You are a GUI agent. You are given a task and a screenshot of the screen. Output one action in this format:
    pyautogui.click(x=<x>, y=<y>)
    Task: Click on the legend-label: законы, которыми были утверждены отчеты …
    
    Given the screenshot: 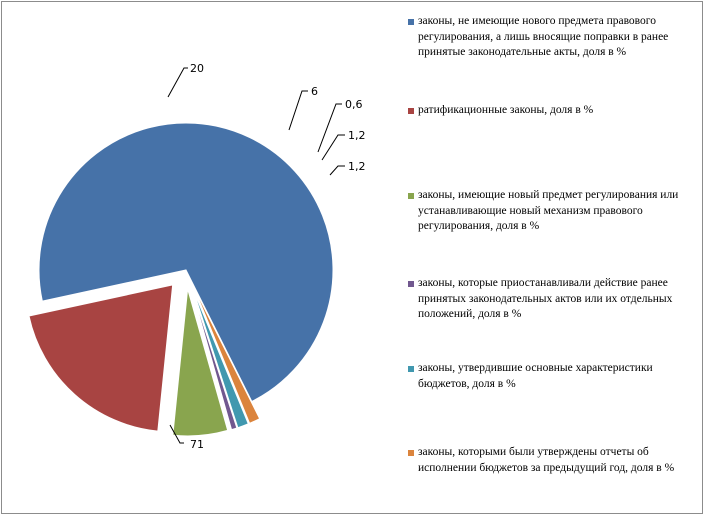 What is the action you would take?
    pyautogui.click(x=546, y=460)
    